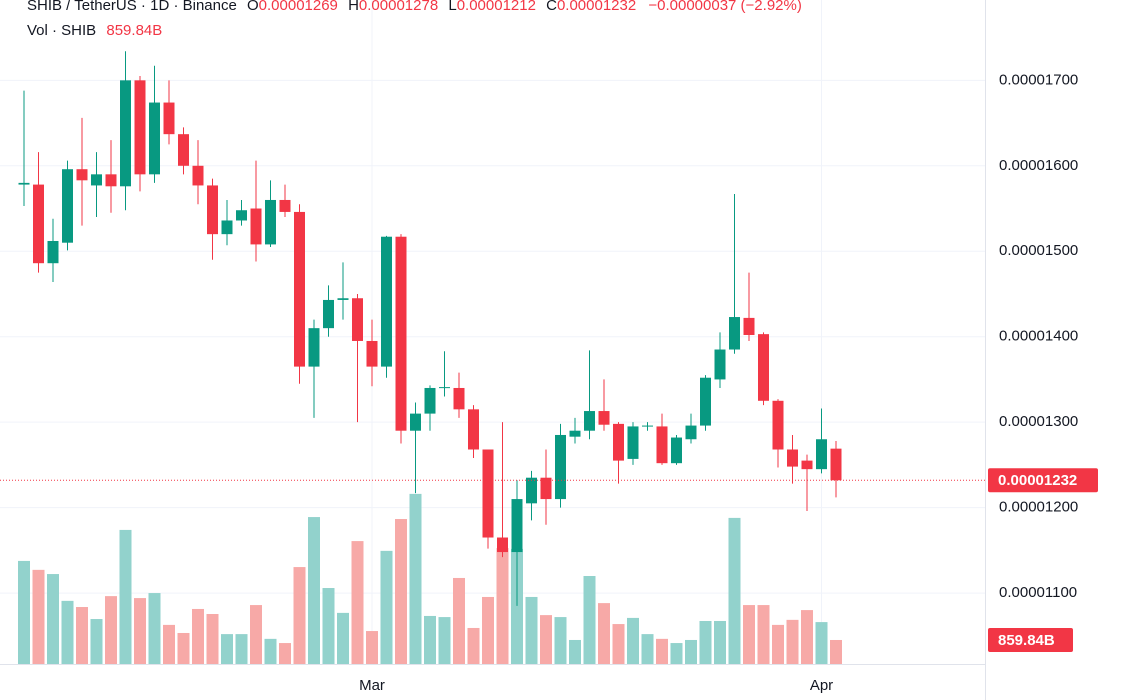 This screenshot has height=700, width=1131. Describe the element at coordinates (1038, 165) in the screenshot. I see `y-tick-label: 0.00001600` at that location.